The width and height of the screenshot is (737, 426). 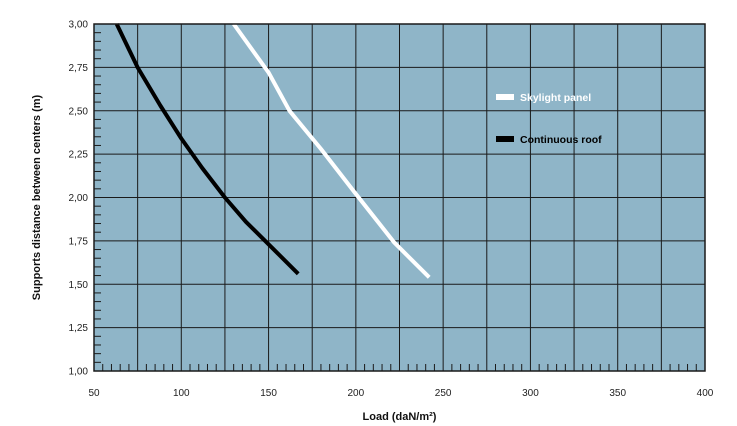 I want to click on x-tick-label: 50, so click(x=94, y=393).